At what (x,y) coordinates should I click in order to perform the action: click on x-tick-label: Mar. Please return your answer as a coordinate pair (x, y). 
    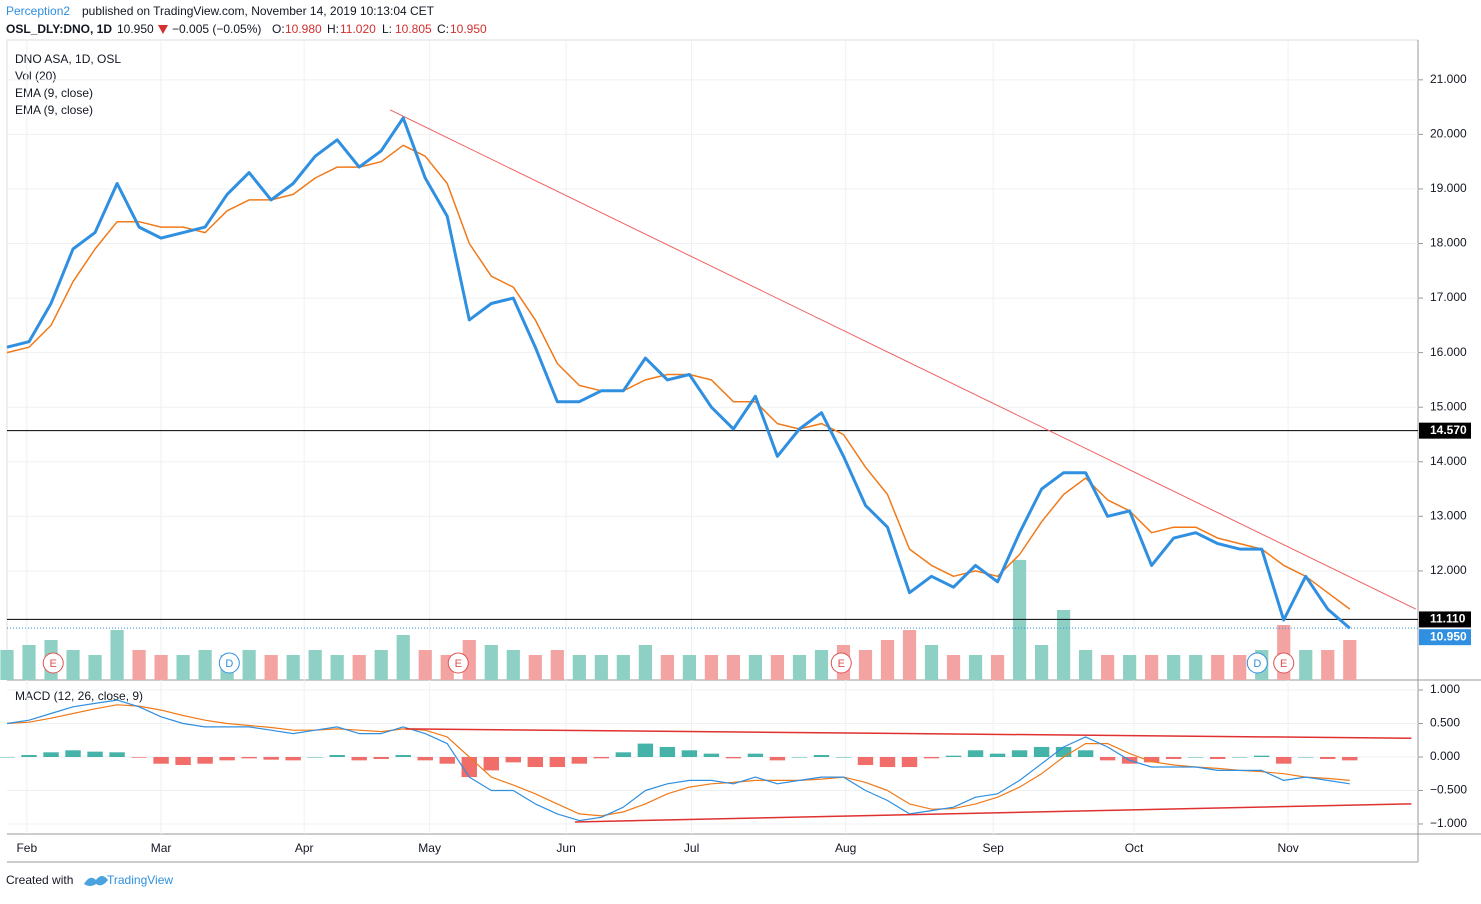
    Looking at the image, I should click on (161, 848).